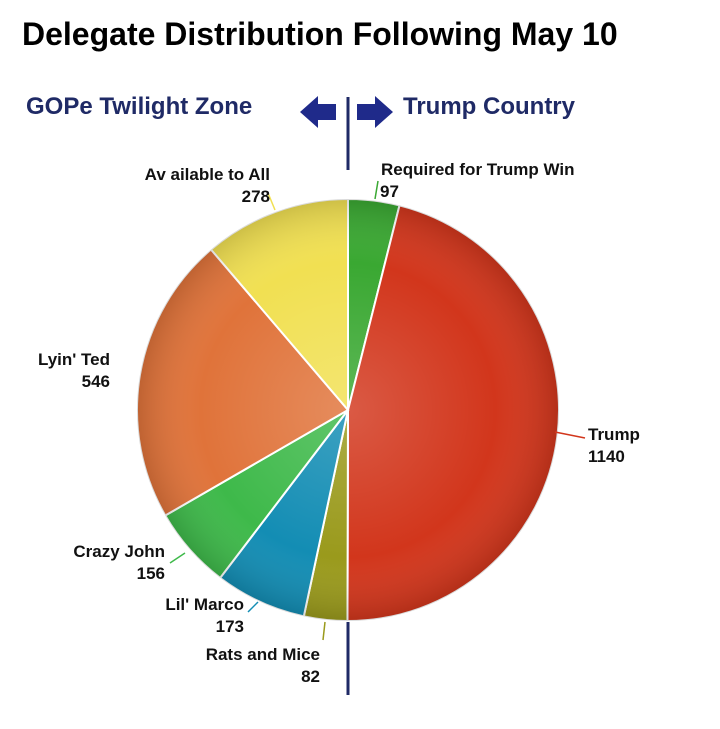 Image resolution: width=720 pixels, height=729 pixels. Describe the element at coordinates (151, 573) in the screenshot. I see `slice-value: 156` at that location.